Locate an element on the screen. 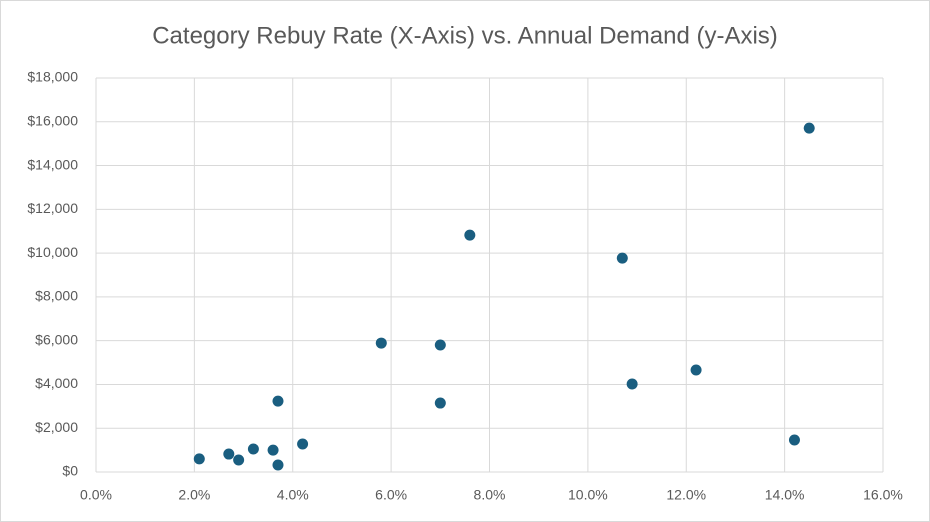  y-tick-label: $2,000 is located at coordinates (56, 427).